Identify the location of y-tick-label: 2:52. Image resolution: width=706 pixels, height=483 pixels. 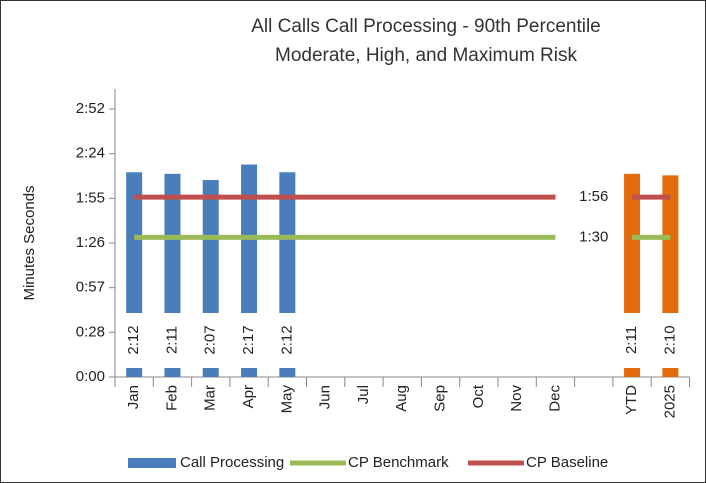
(90, 108).